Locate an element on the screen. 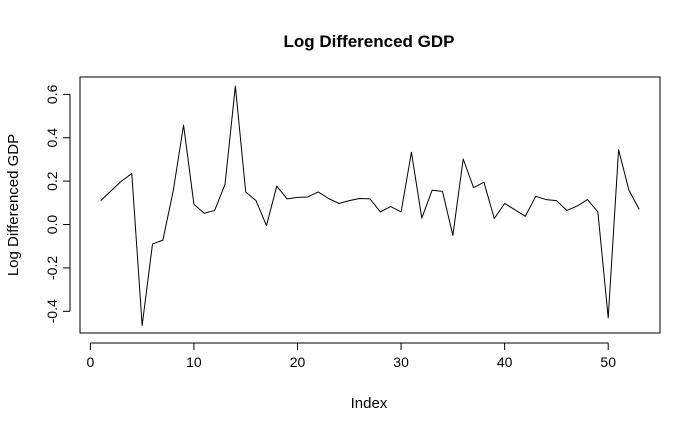 Image resolution: width=700 pixels, height=432 pixels. x-axis-label: Index is located at coordinates (369, 403).